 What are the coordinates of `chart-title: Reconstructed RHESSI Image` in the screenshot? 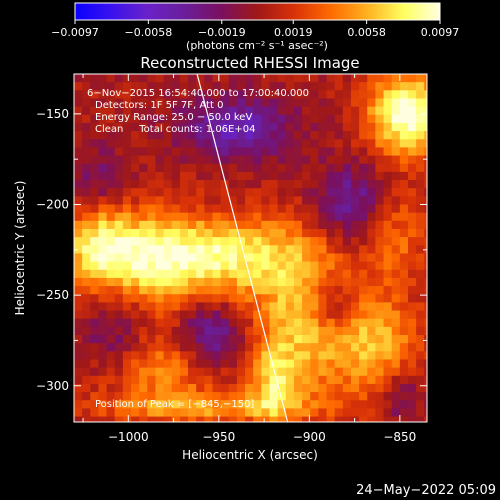 It's located at (249, 63).